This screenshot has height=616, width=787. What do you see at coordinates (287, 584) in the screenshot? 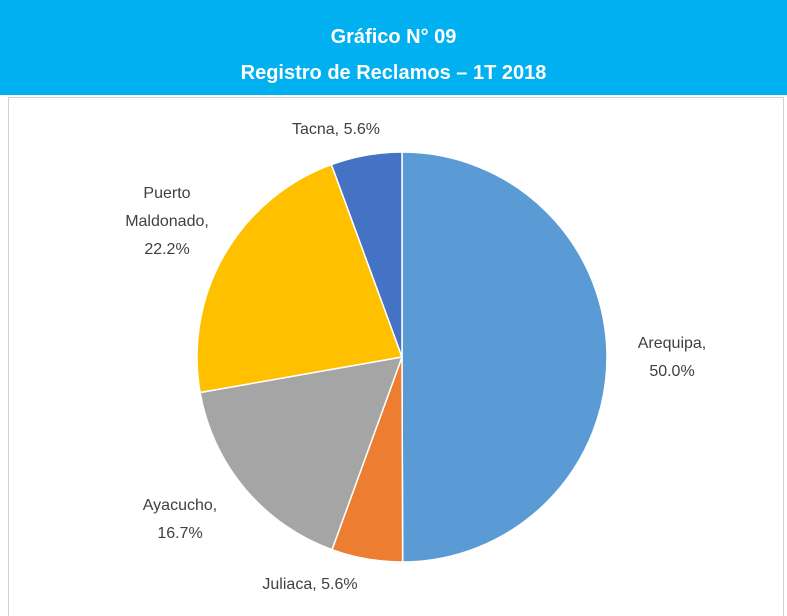
I see `category-label: Juliaca` at bounding box center [287, 584].